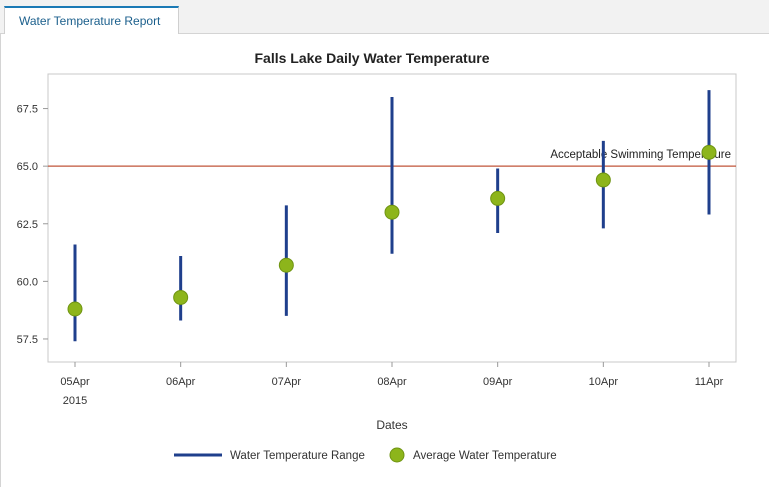 The image size is (769, 487). What do you see at coordinates (27, 340) in the screenshot?
I see `y-tick-label: 57.5` at bounding box center [27, 340].